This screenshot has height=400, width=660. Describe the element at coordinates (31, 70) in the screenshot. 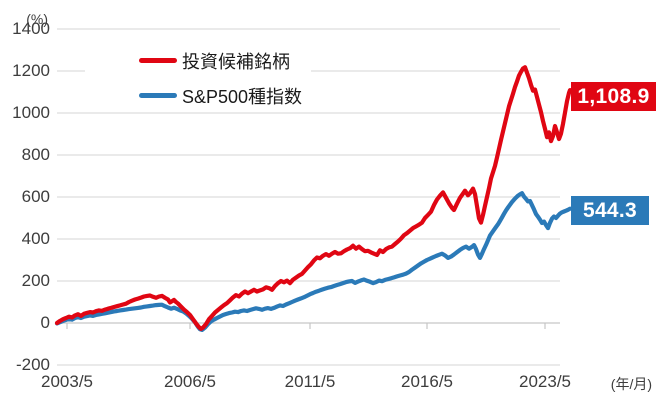

I see `y-tick-label: 1200` at that location.